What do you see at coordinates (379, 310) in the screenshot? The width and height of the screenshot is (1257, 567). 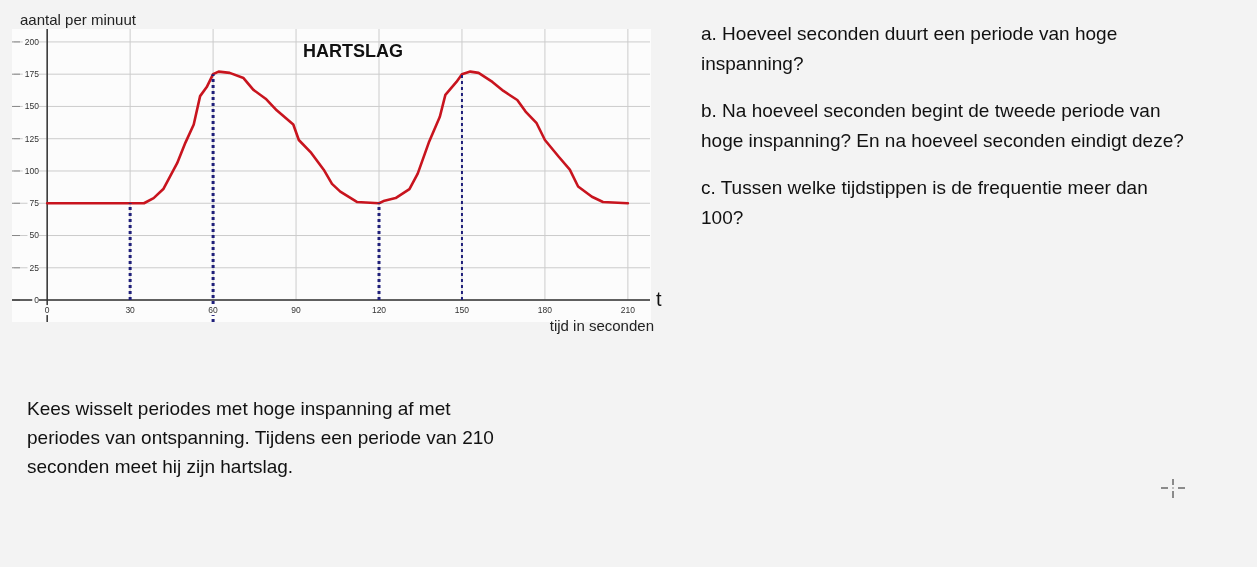 I see `x-tick-label: 120` at bounding box center [379, 310].